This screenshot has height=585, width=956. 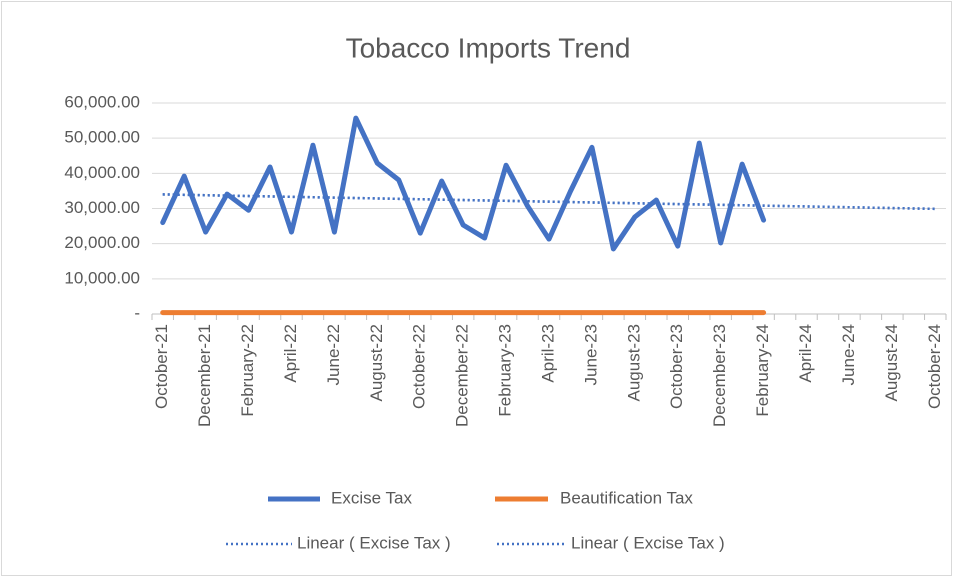 I want to click on x-tick-label: February-23, so click(x=505, y=370).